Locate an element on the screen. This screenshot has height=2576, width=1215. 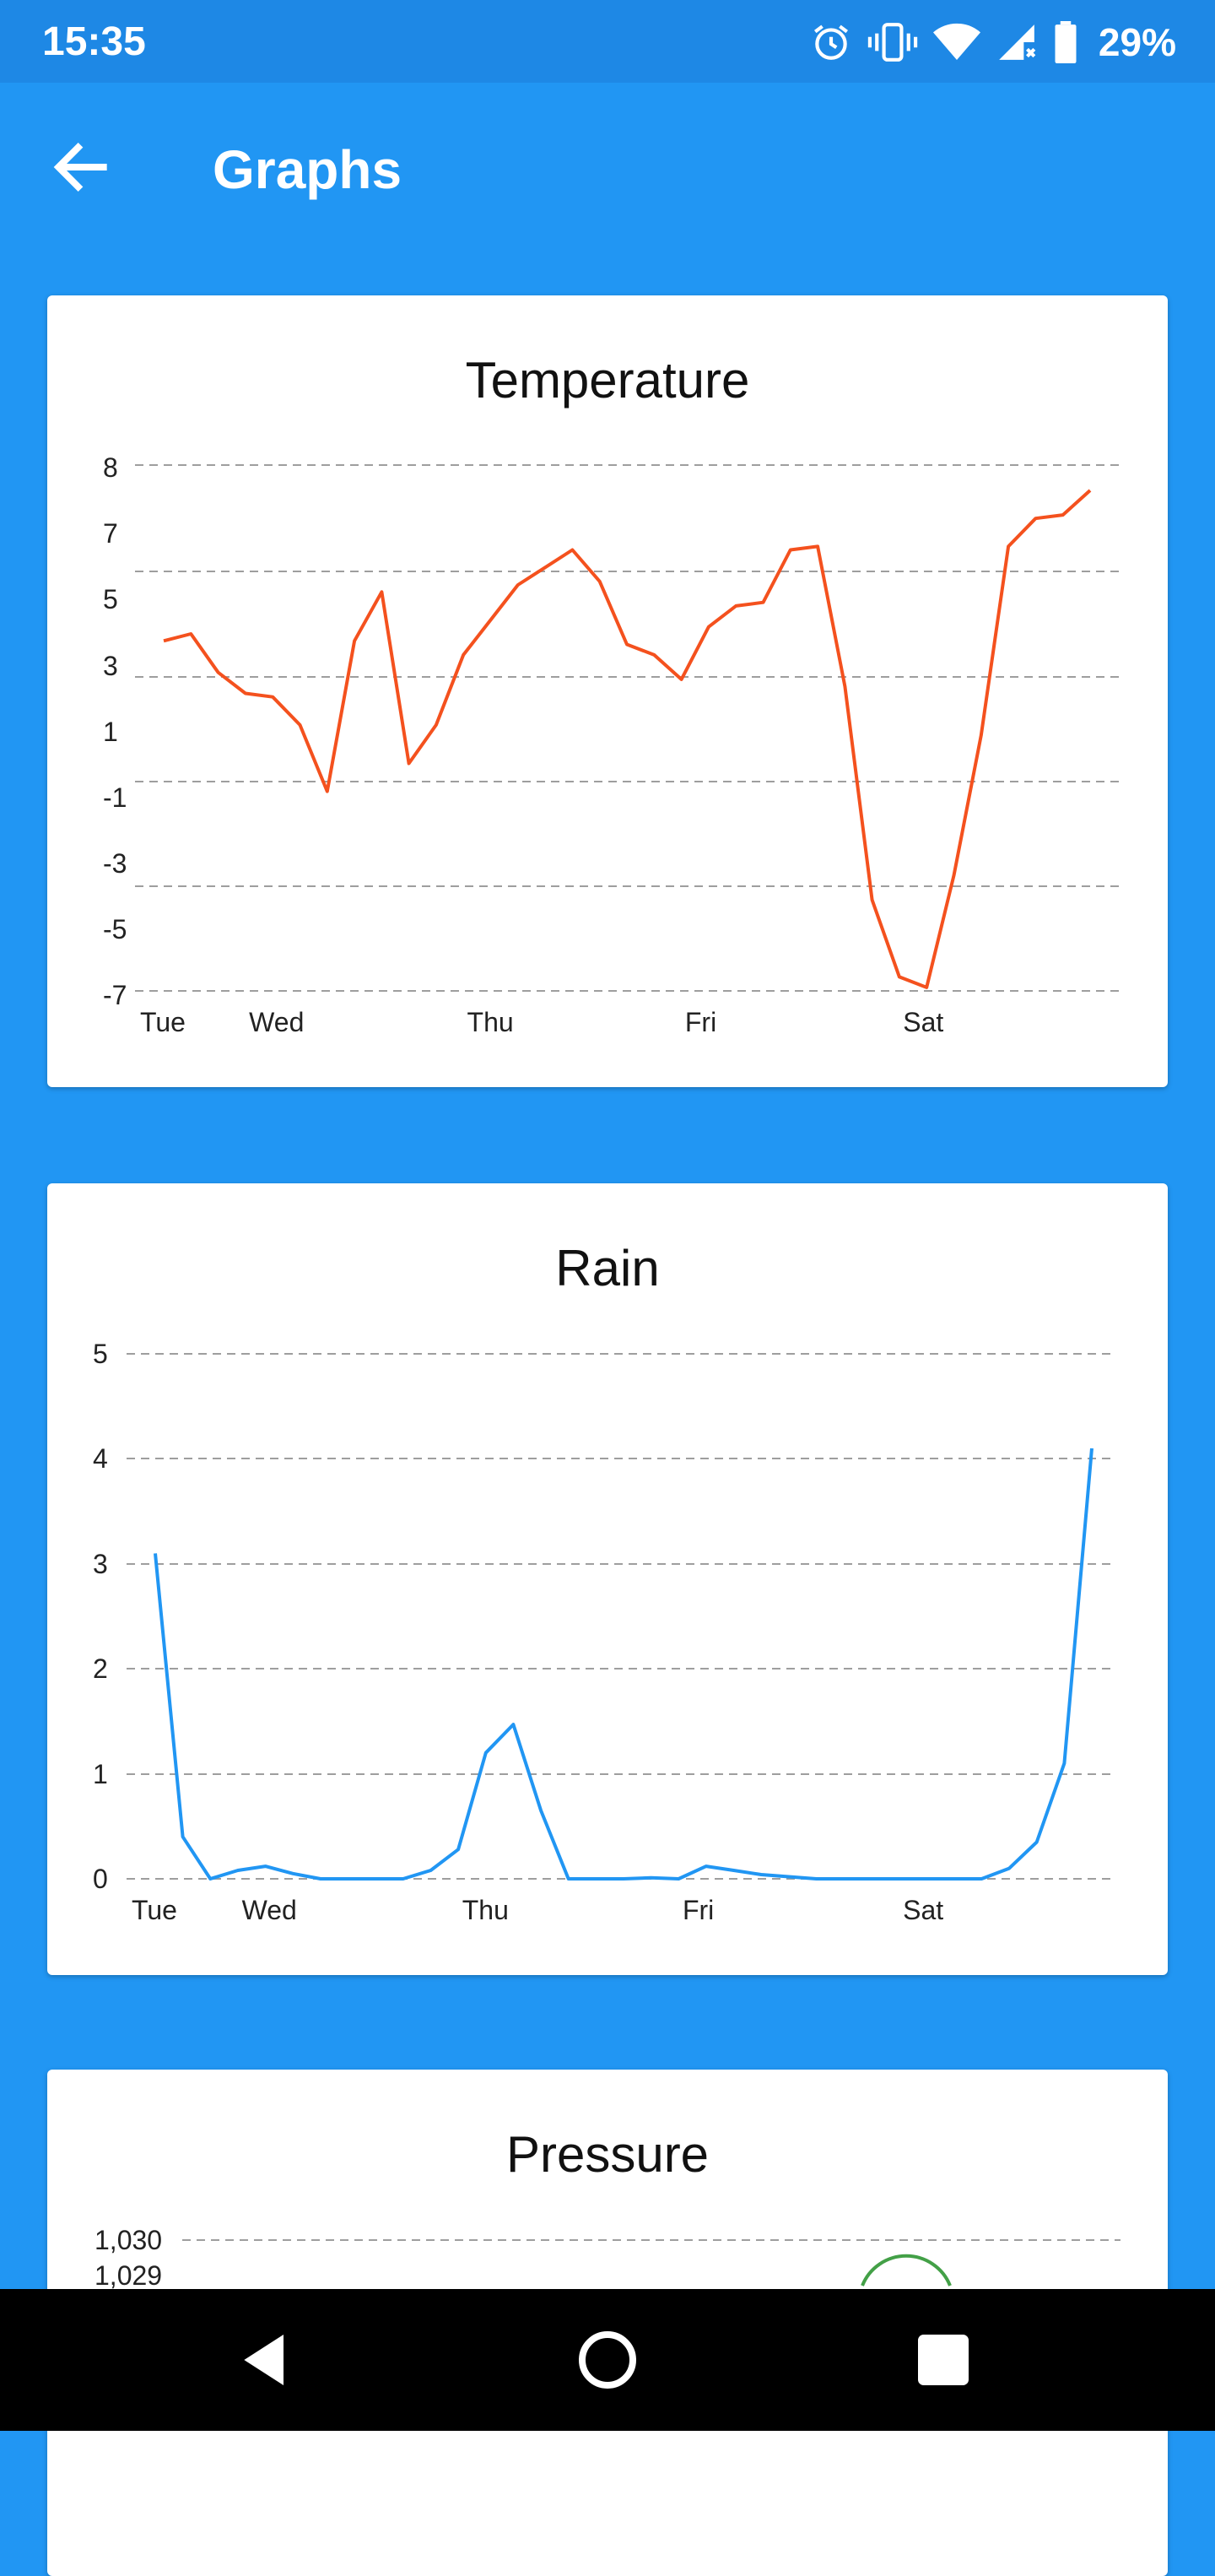
temperature-y-tick-label: -7 is located at coordinates (115, 995).